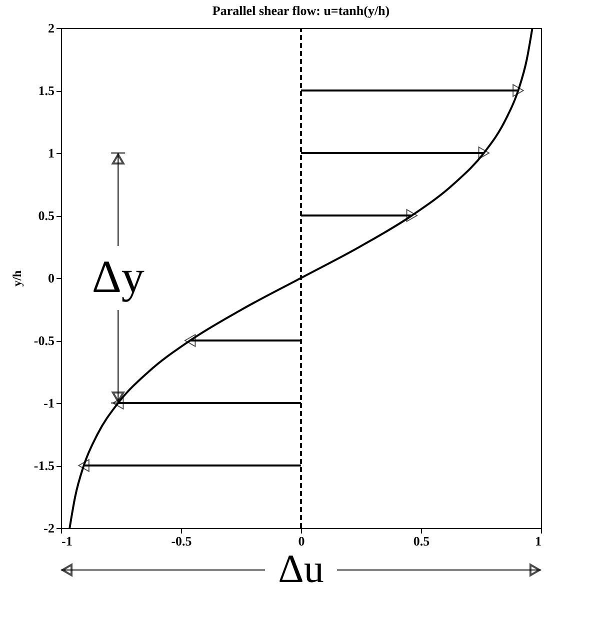  What do you see at coordinates (301, 568) in the screenshot?
I see `text: Δu` at bounding box center [301, 568].